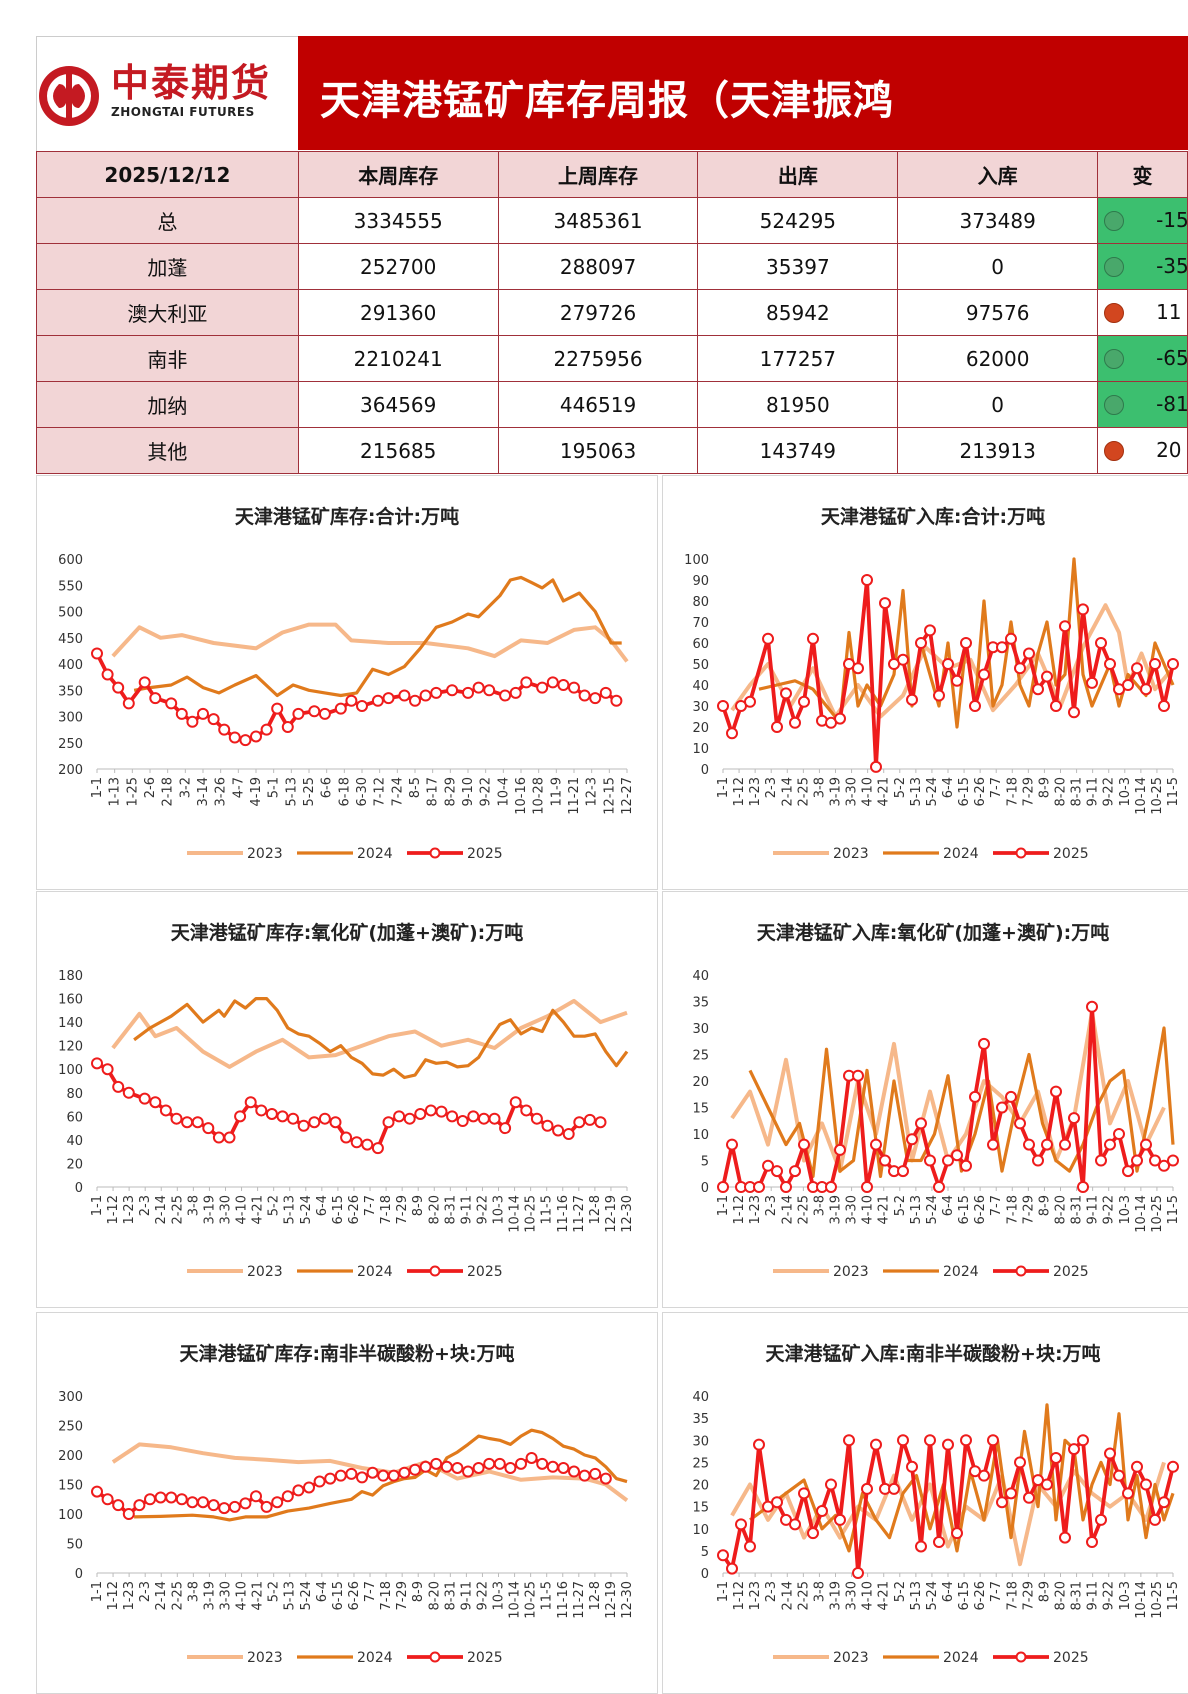  What do you see at coordinates (327, 787) in the screenshot?
I see `x-tick-label: 6-6` at bounding box center [327, 787].